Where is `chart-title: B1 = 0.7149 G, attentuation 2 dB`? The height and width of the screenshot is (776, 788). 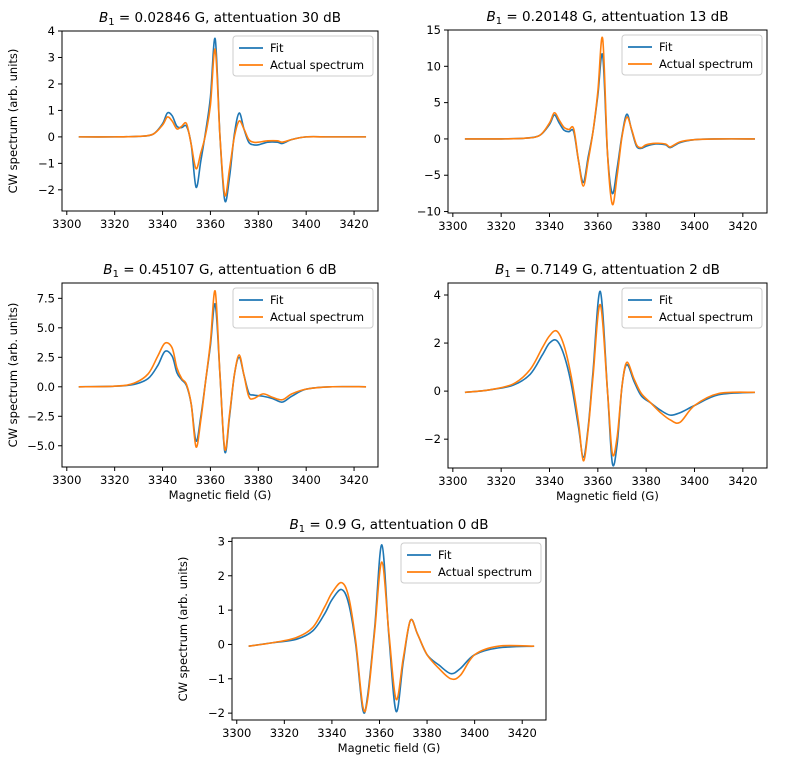 chart-title: B1 = 0.7149 G, attentuation 2 dB is located at coordinates (607, 271).